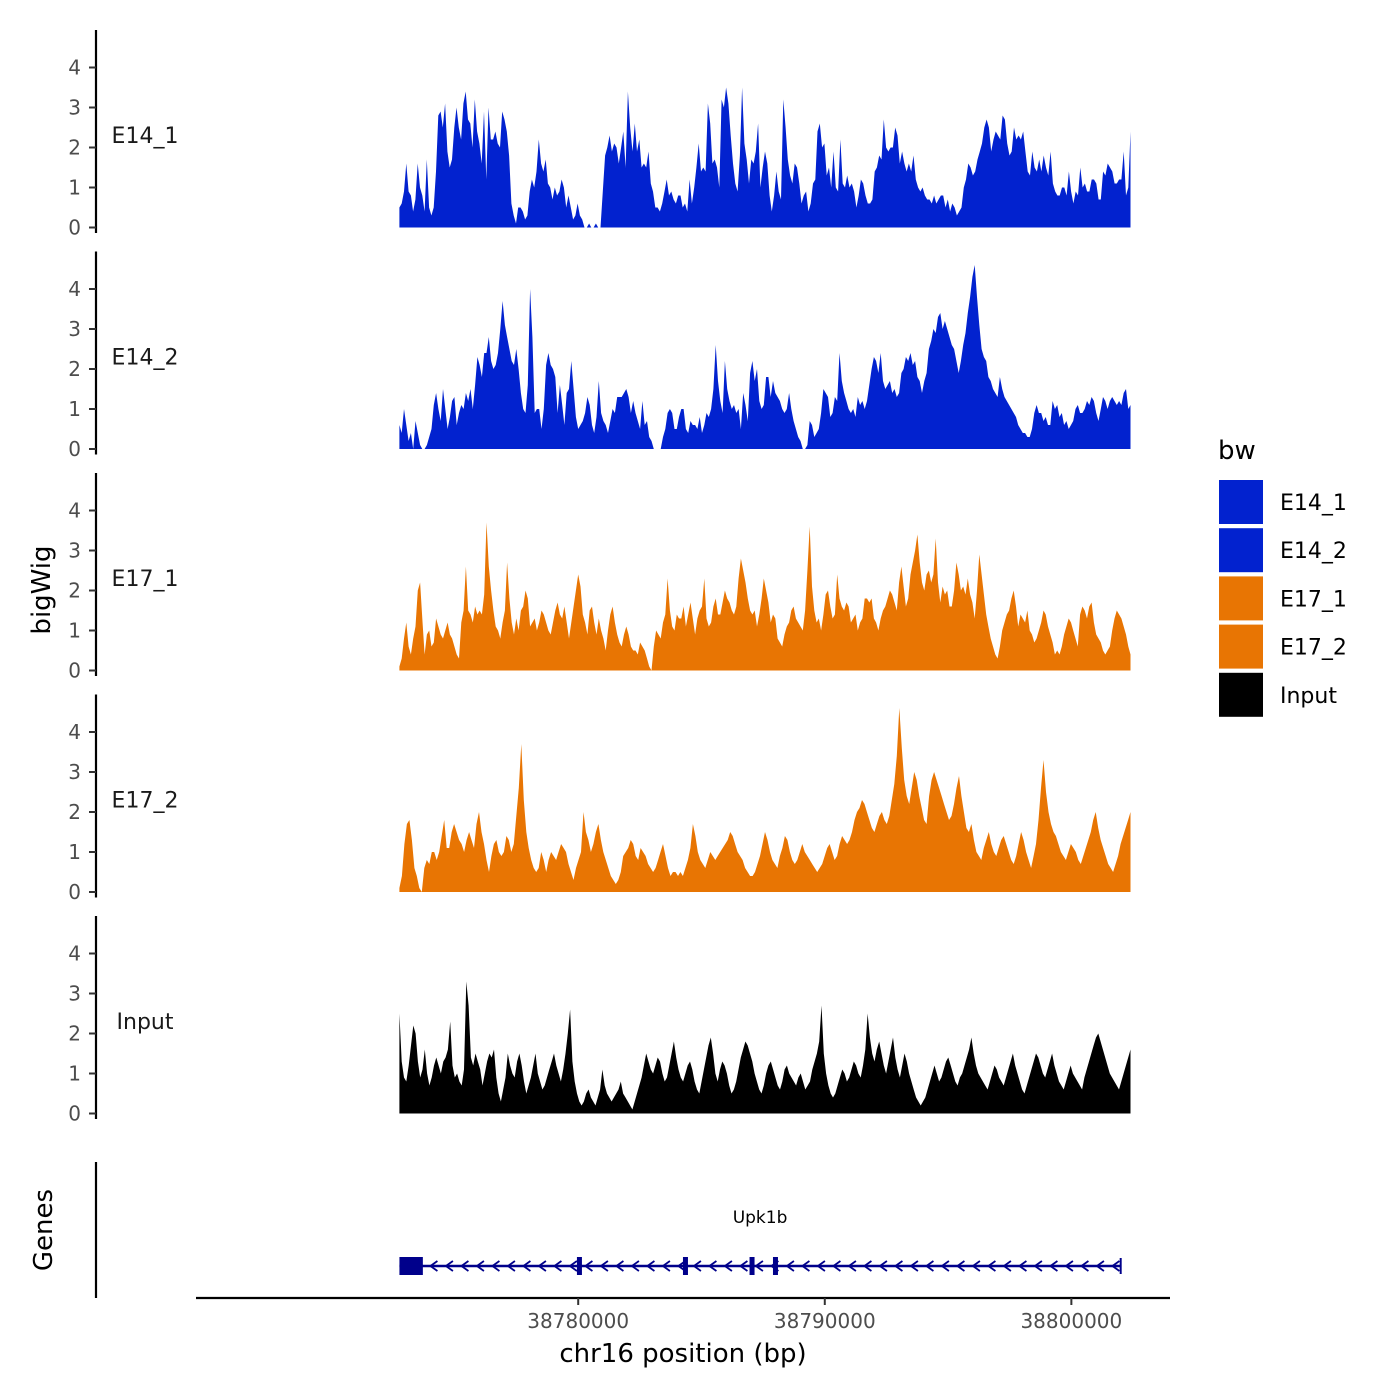 Image resolution: width=1400 pixels, height=1400 pixels. I want to click on y-axis-title: bigWig, so click(42, 589).